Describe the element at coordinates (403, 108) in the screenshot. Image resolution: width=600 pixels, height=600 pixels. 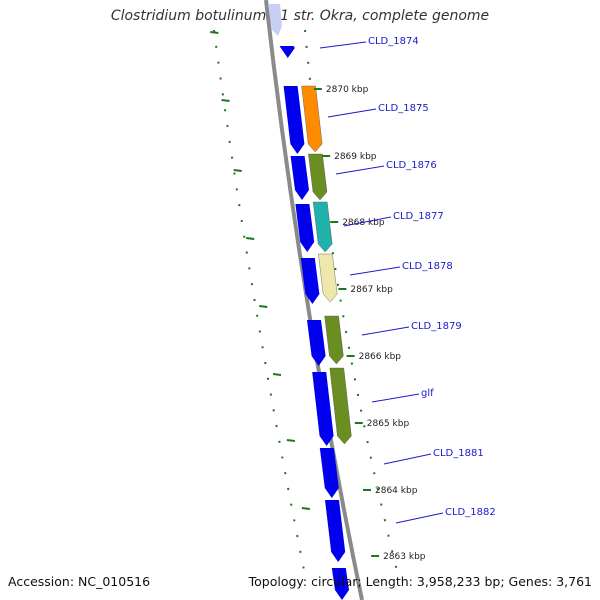
I see `gene-label-cld_1875: CLD_1875` at that location.